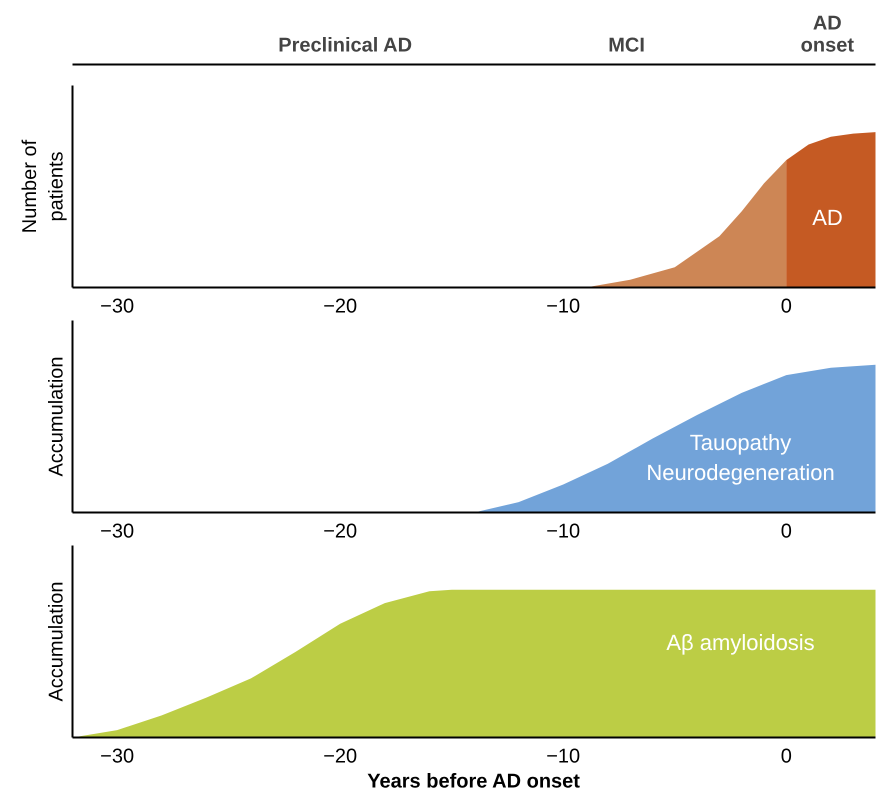 Image resolution: width=879 pixels, height=795 pixels. Describe the element at coordinates (827, 217) in the screenshot. I see `annotation: AD` at that location.